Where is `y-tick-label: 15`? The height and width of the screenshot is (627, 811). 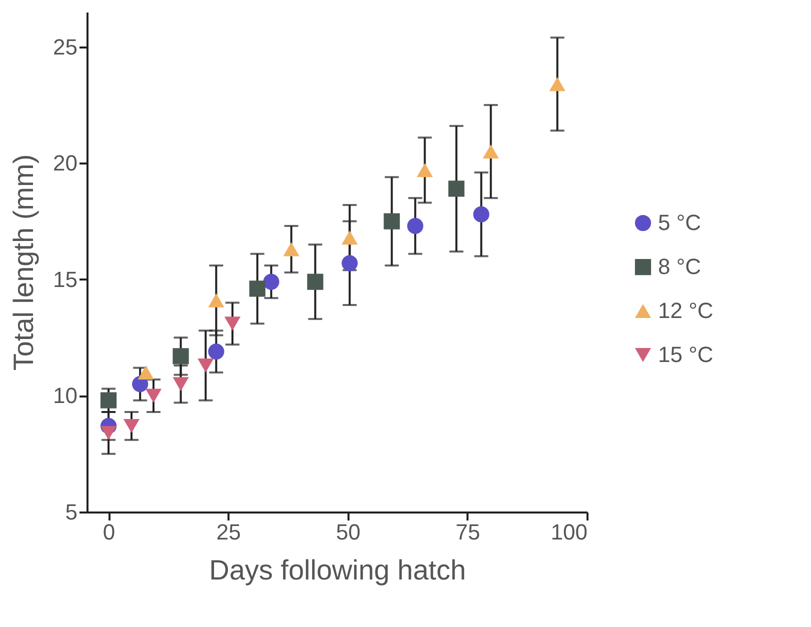 y-tick-label: 15 is located at coordinates (65, 279).